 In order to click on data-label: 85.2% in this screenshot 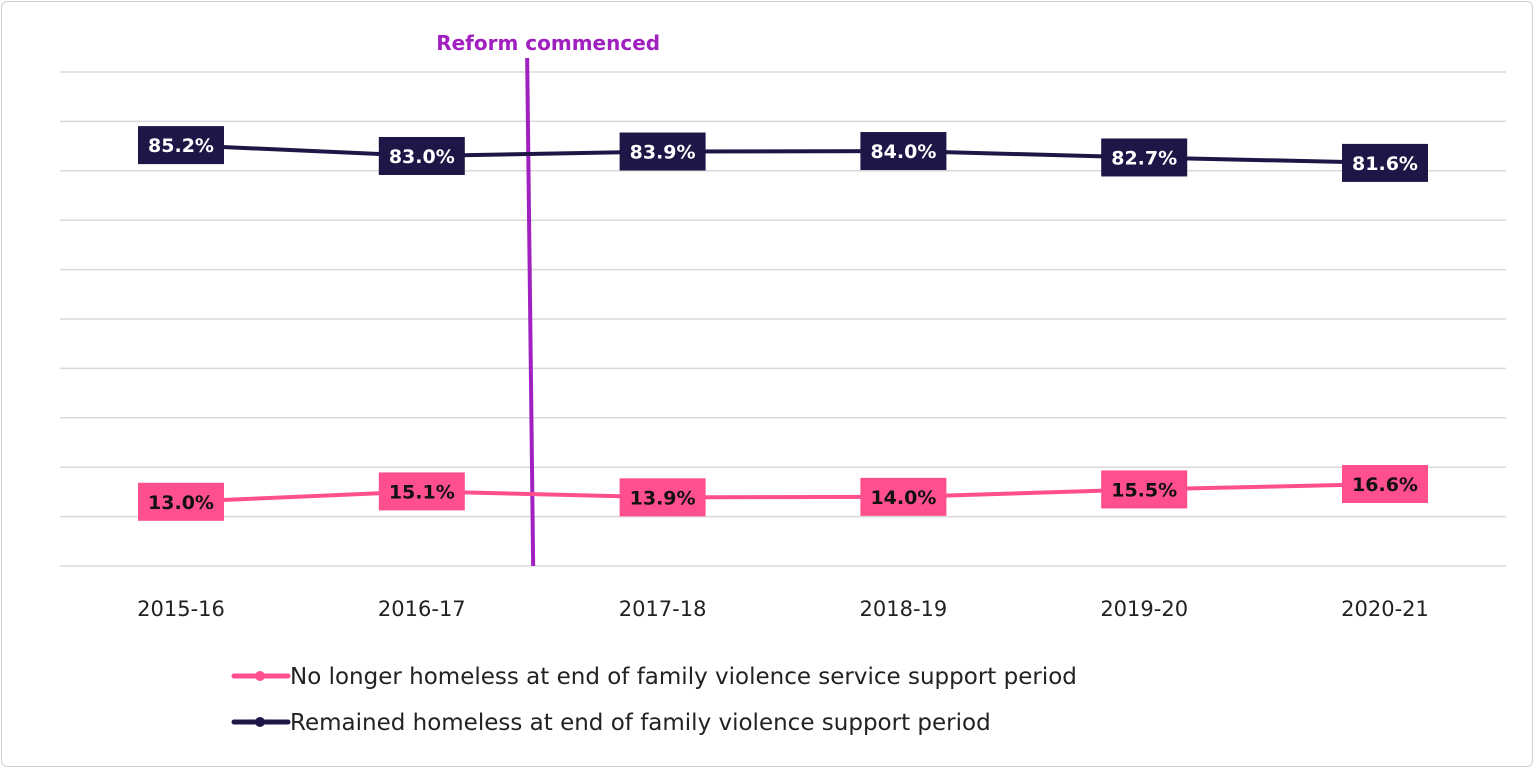, I will do `click(181, 145)`.